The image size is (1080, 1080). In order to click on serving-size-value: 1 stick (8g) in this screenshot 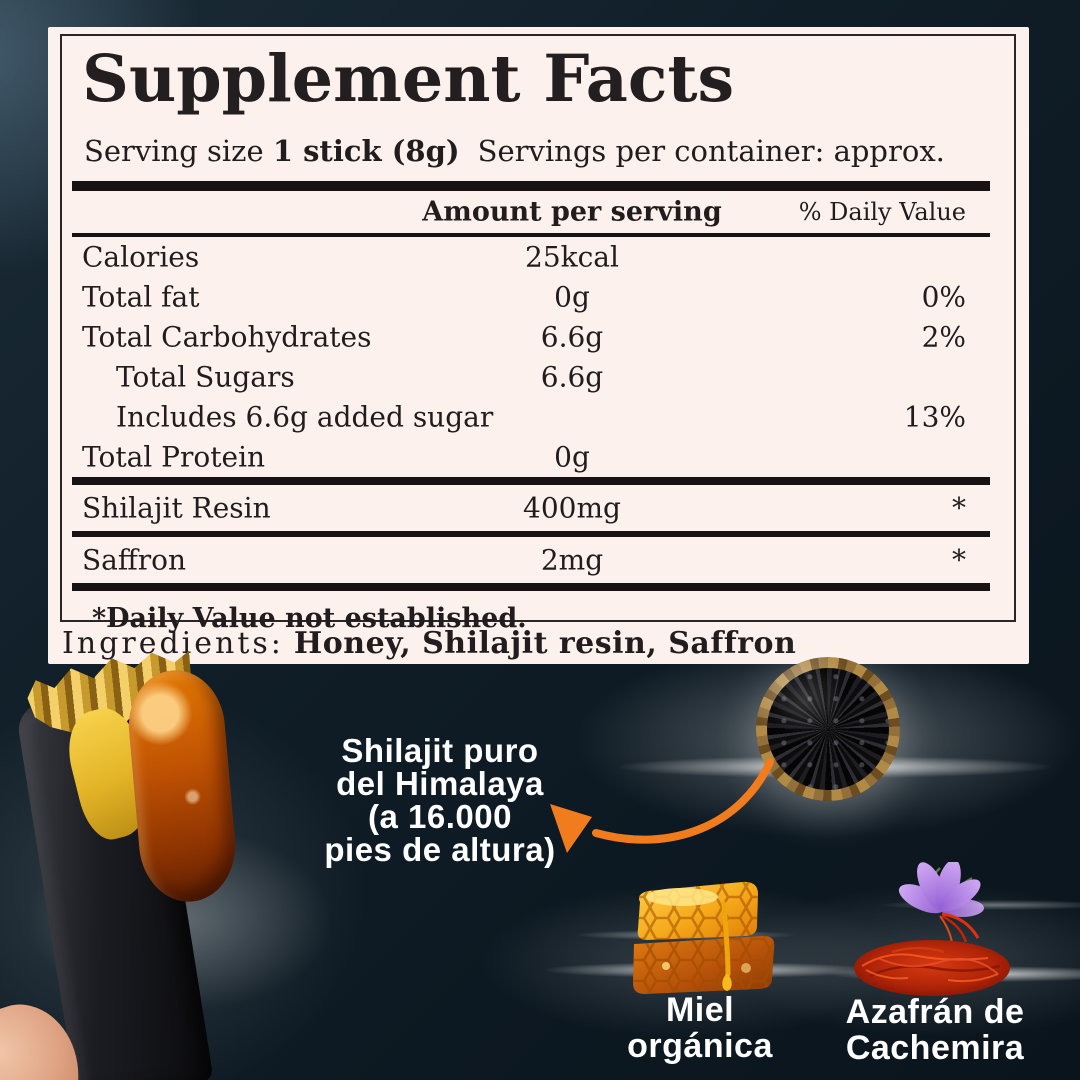, I will do `click(366, 151)`.